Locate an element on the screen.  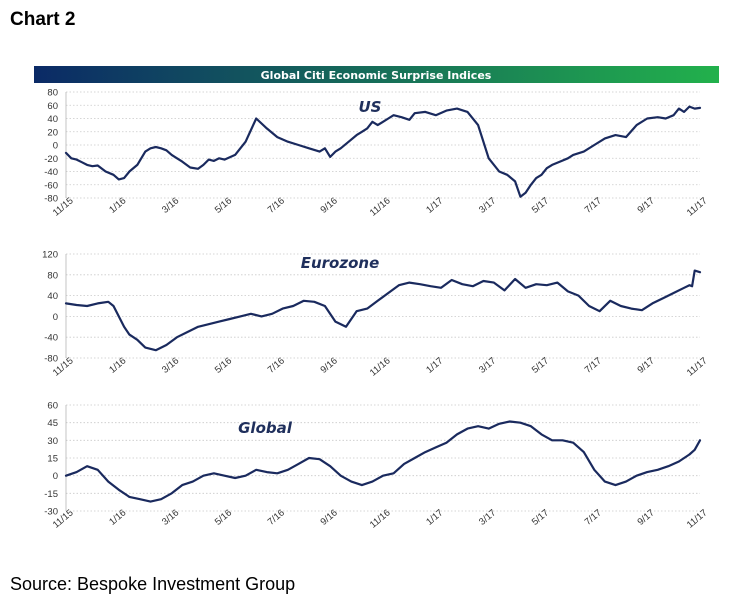
panel-title: Global is located at coordinates (265, 428).